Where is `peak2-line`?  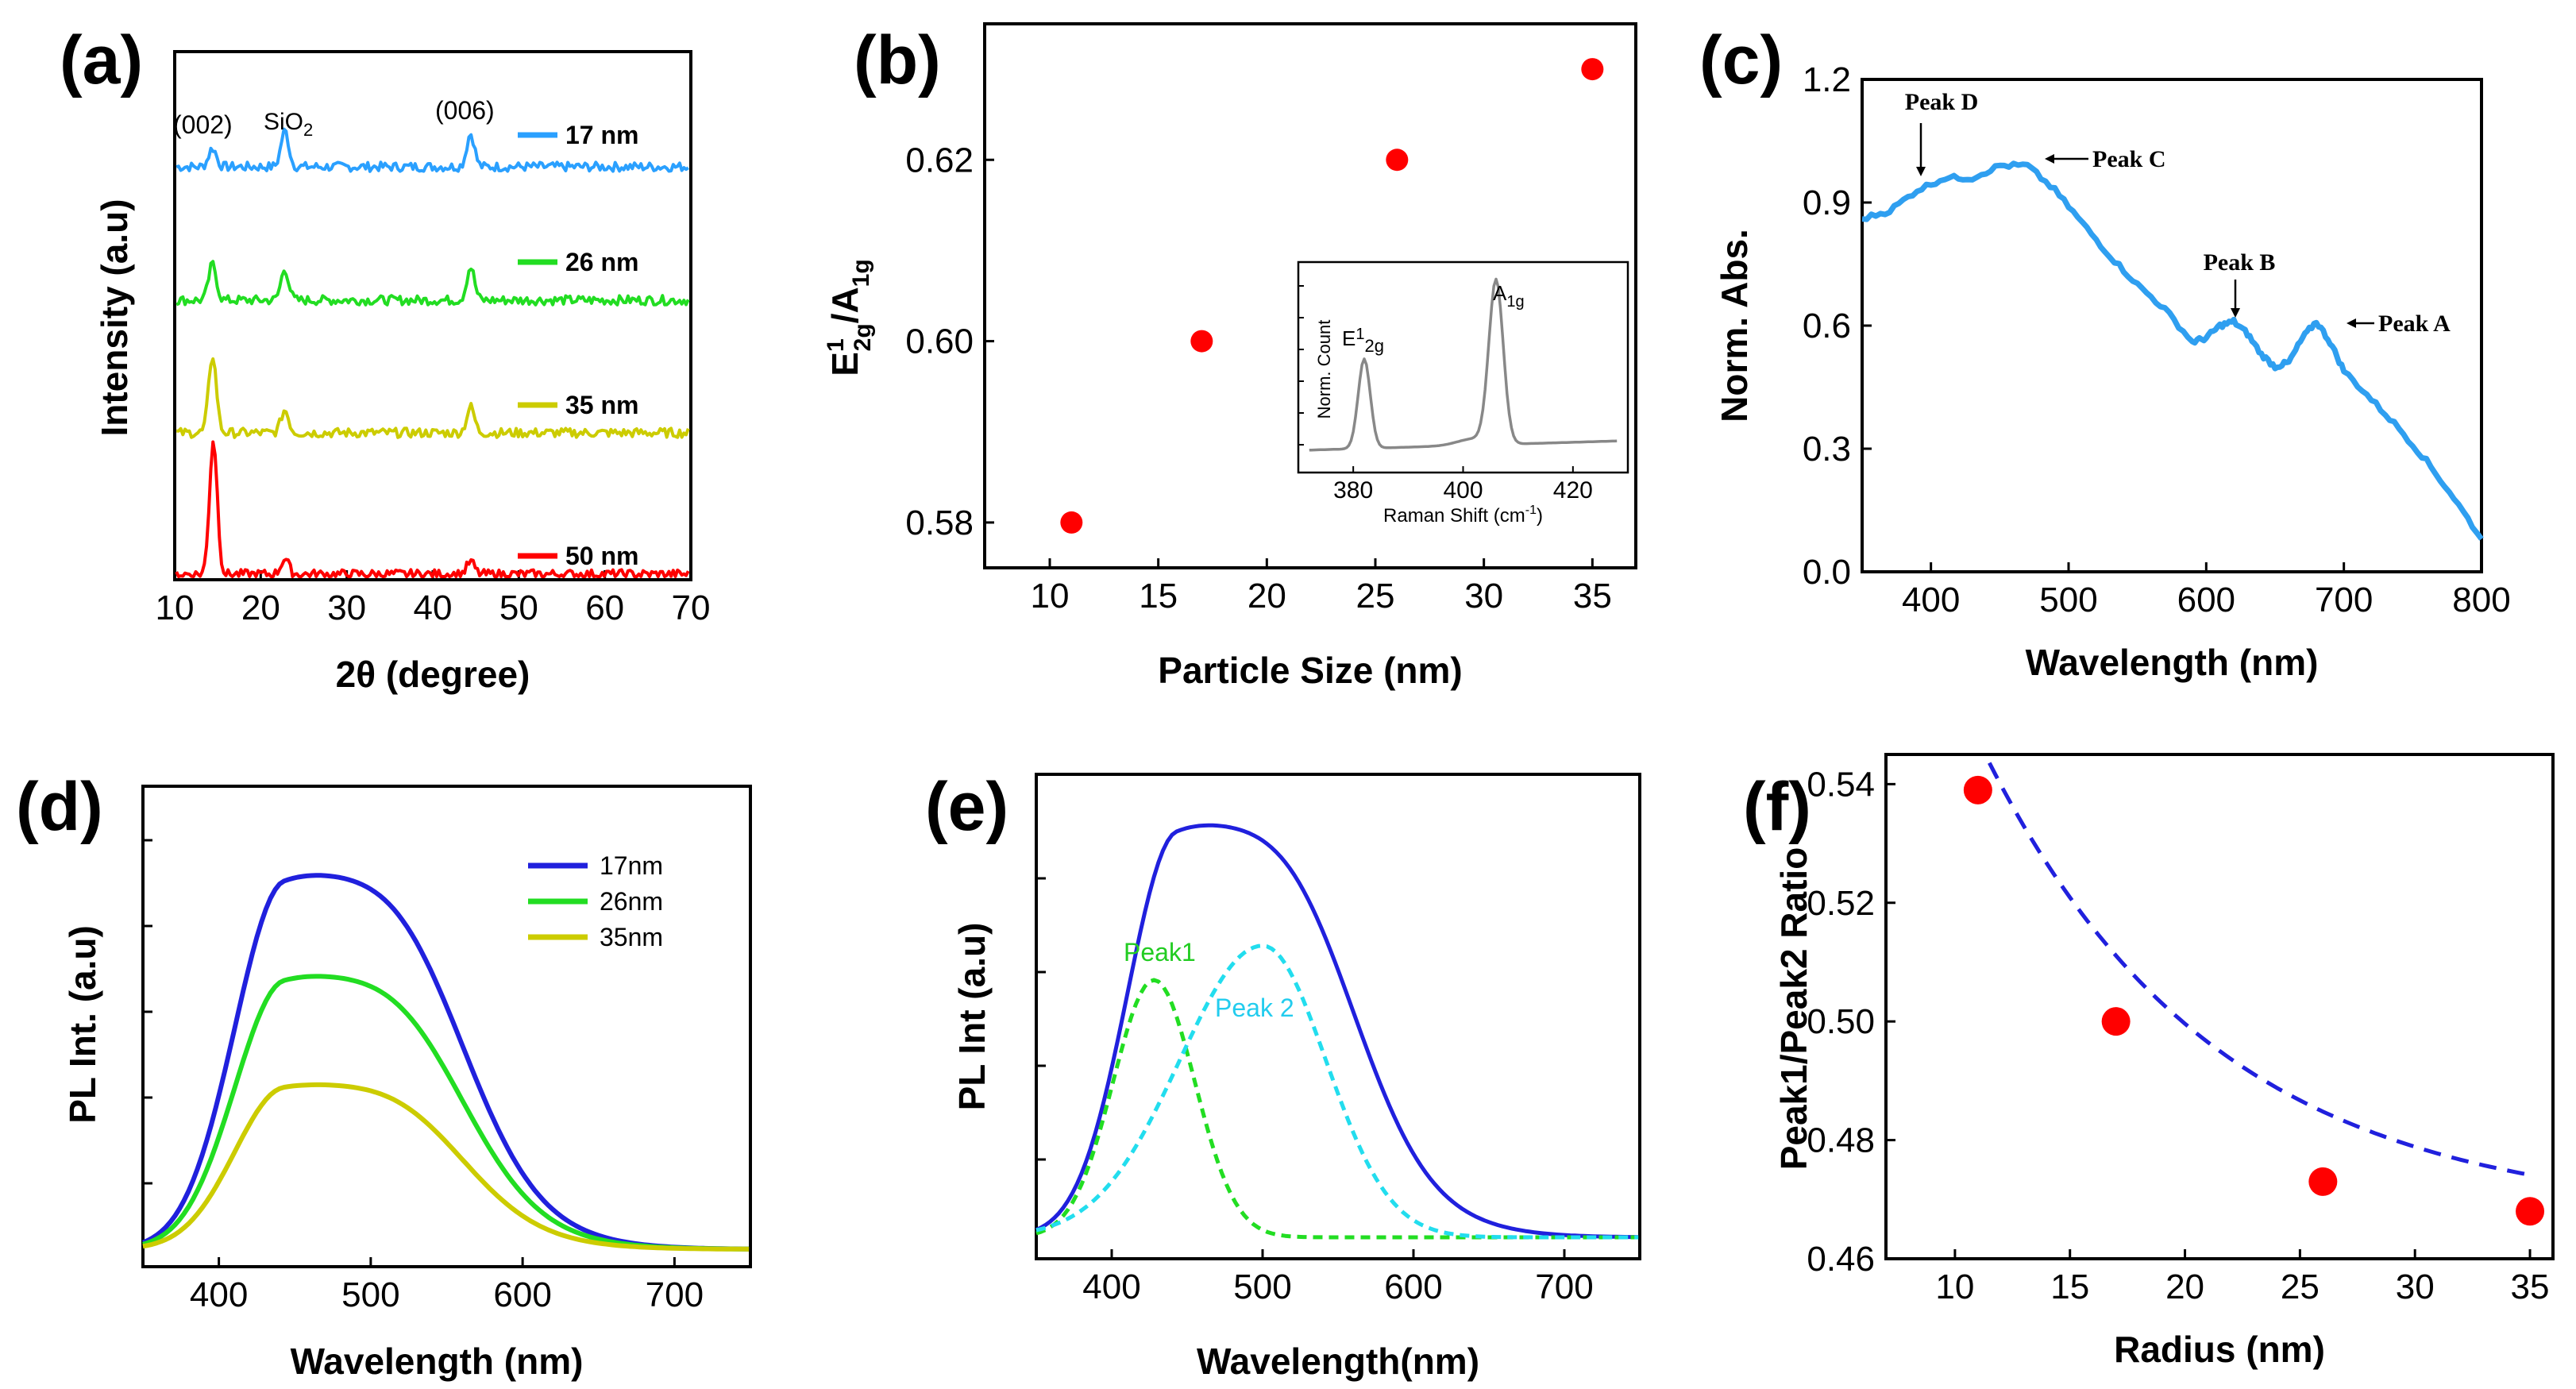
peak2-line is located at coordinates (1337, 1091).